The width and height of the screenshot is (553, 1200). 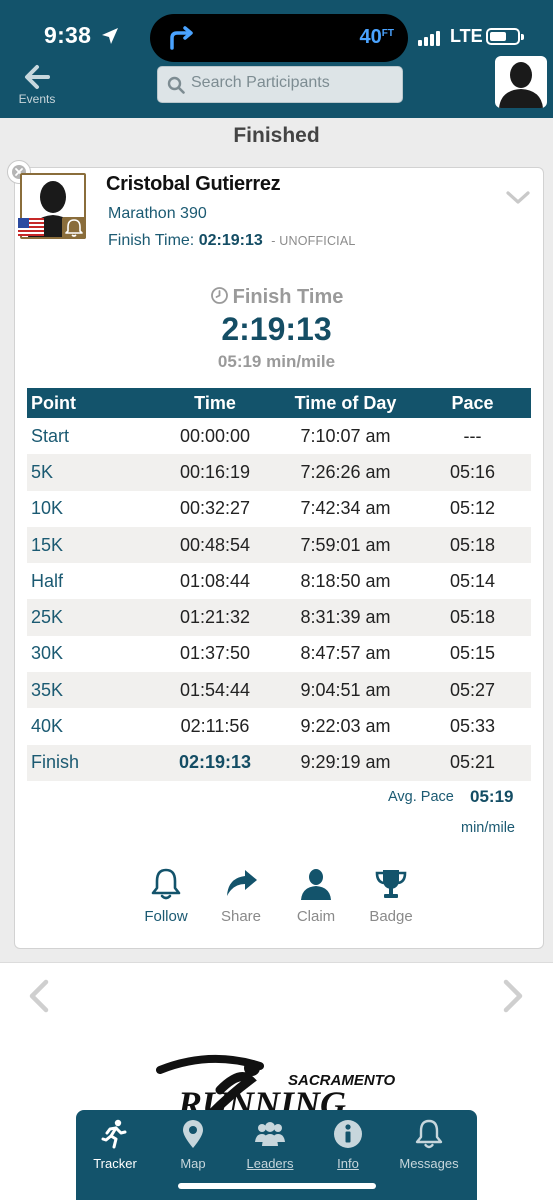 What do you see at coordinates (215, 762) in the screenshot?
I see `split-time: 02:19:13` at bounding box center [215, 762].